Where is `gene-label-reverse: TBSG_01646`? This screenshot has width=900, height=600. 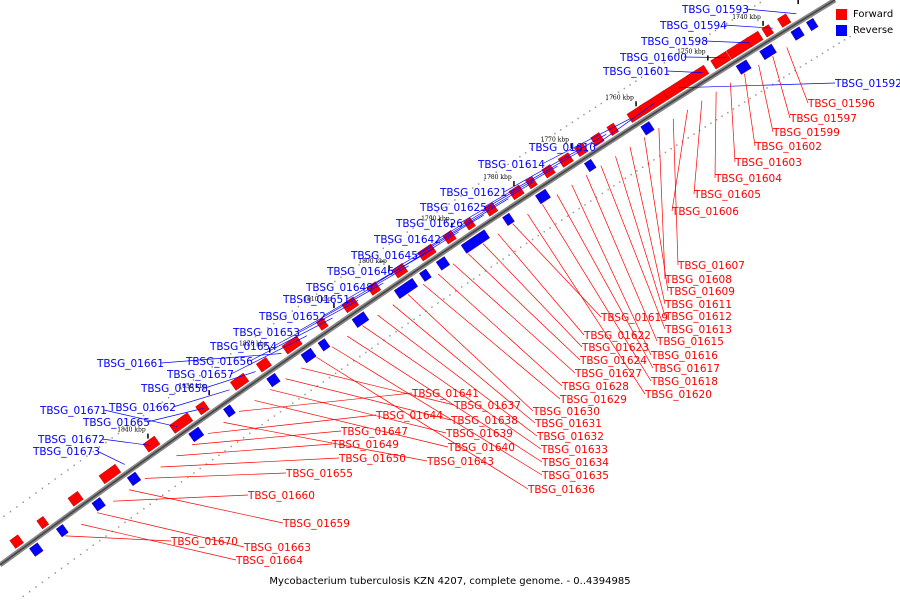 gene-label-reverse: TBSG_01646 is located at coordinates (360, 272).